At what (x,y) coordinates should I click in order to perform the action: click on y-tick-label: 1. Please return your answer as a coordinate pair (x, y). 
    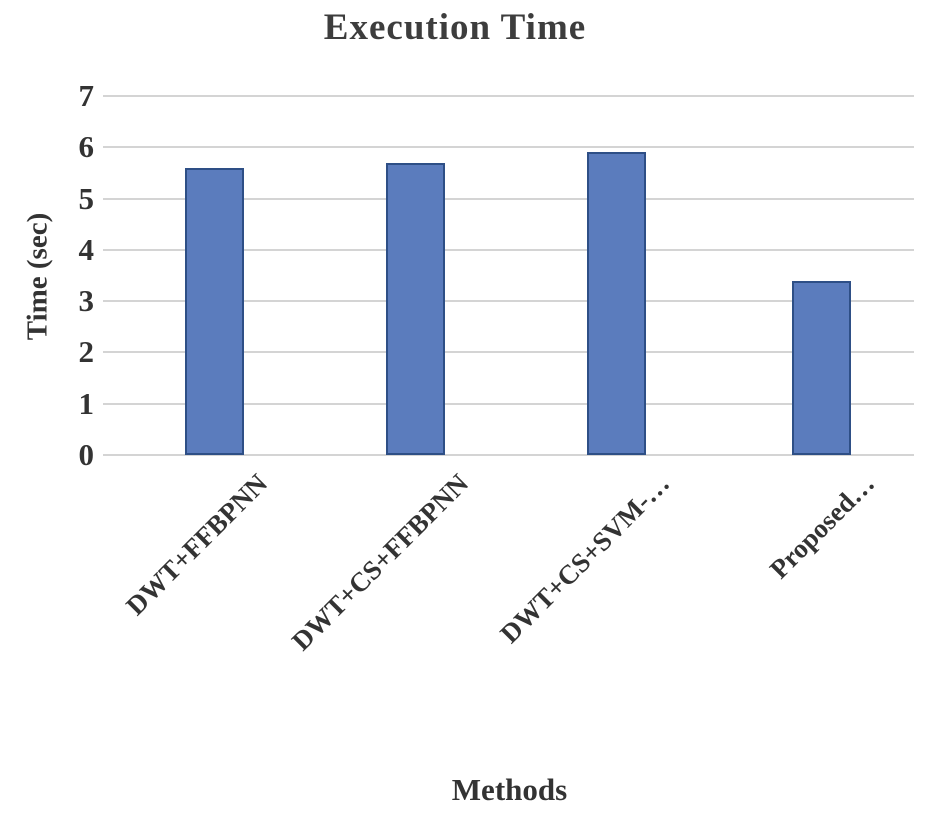
    Looking at the image, I should click on (86, 403).